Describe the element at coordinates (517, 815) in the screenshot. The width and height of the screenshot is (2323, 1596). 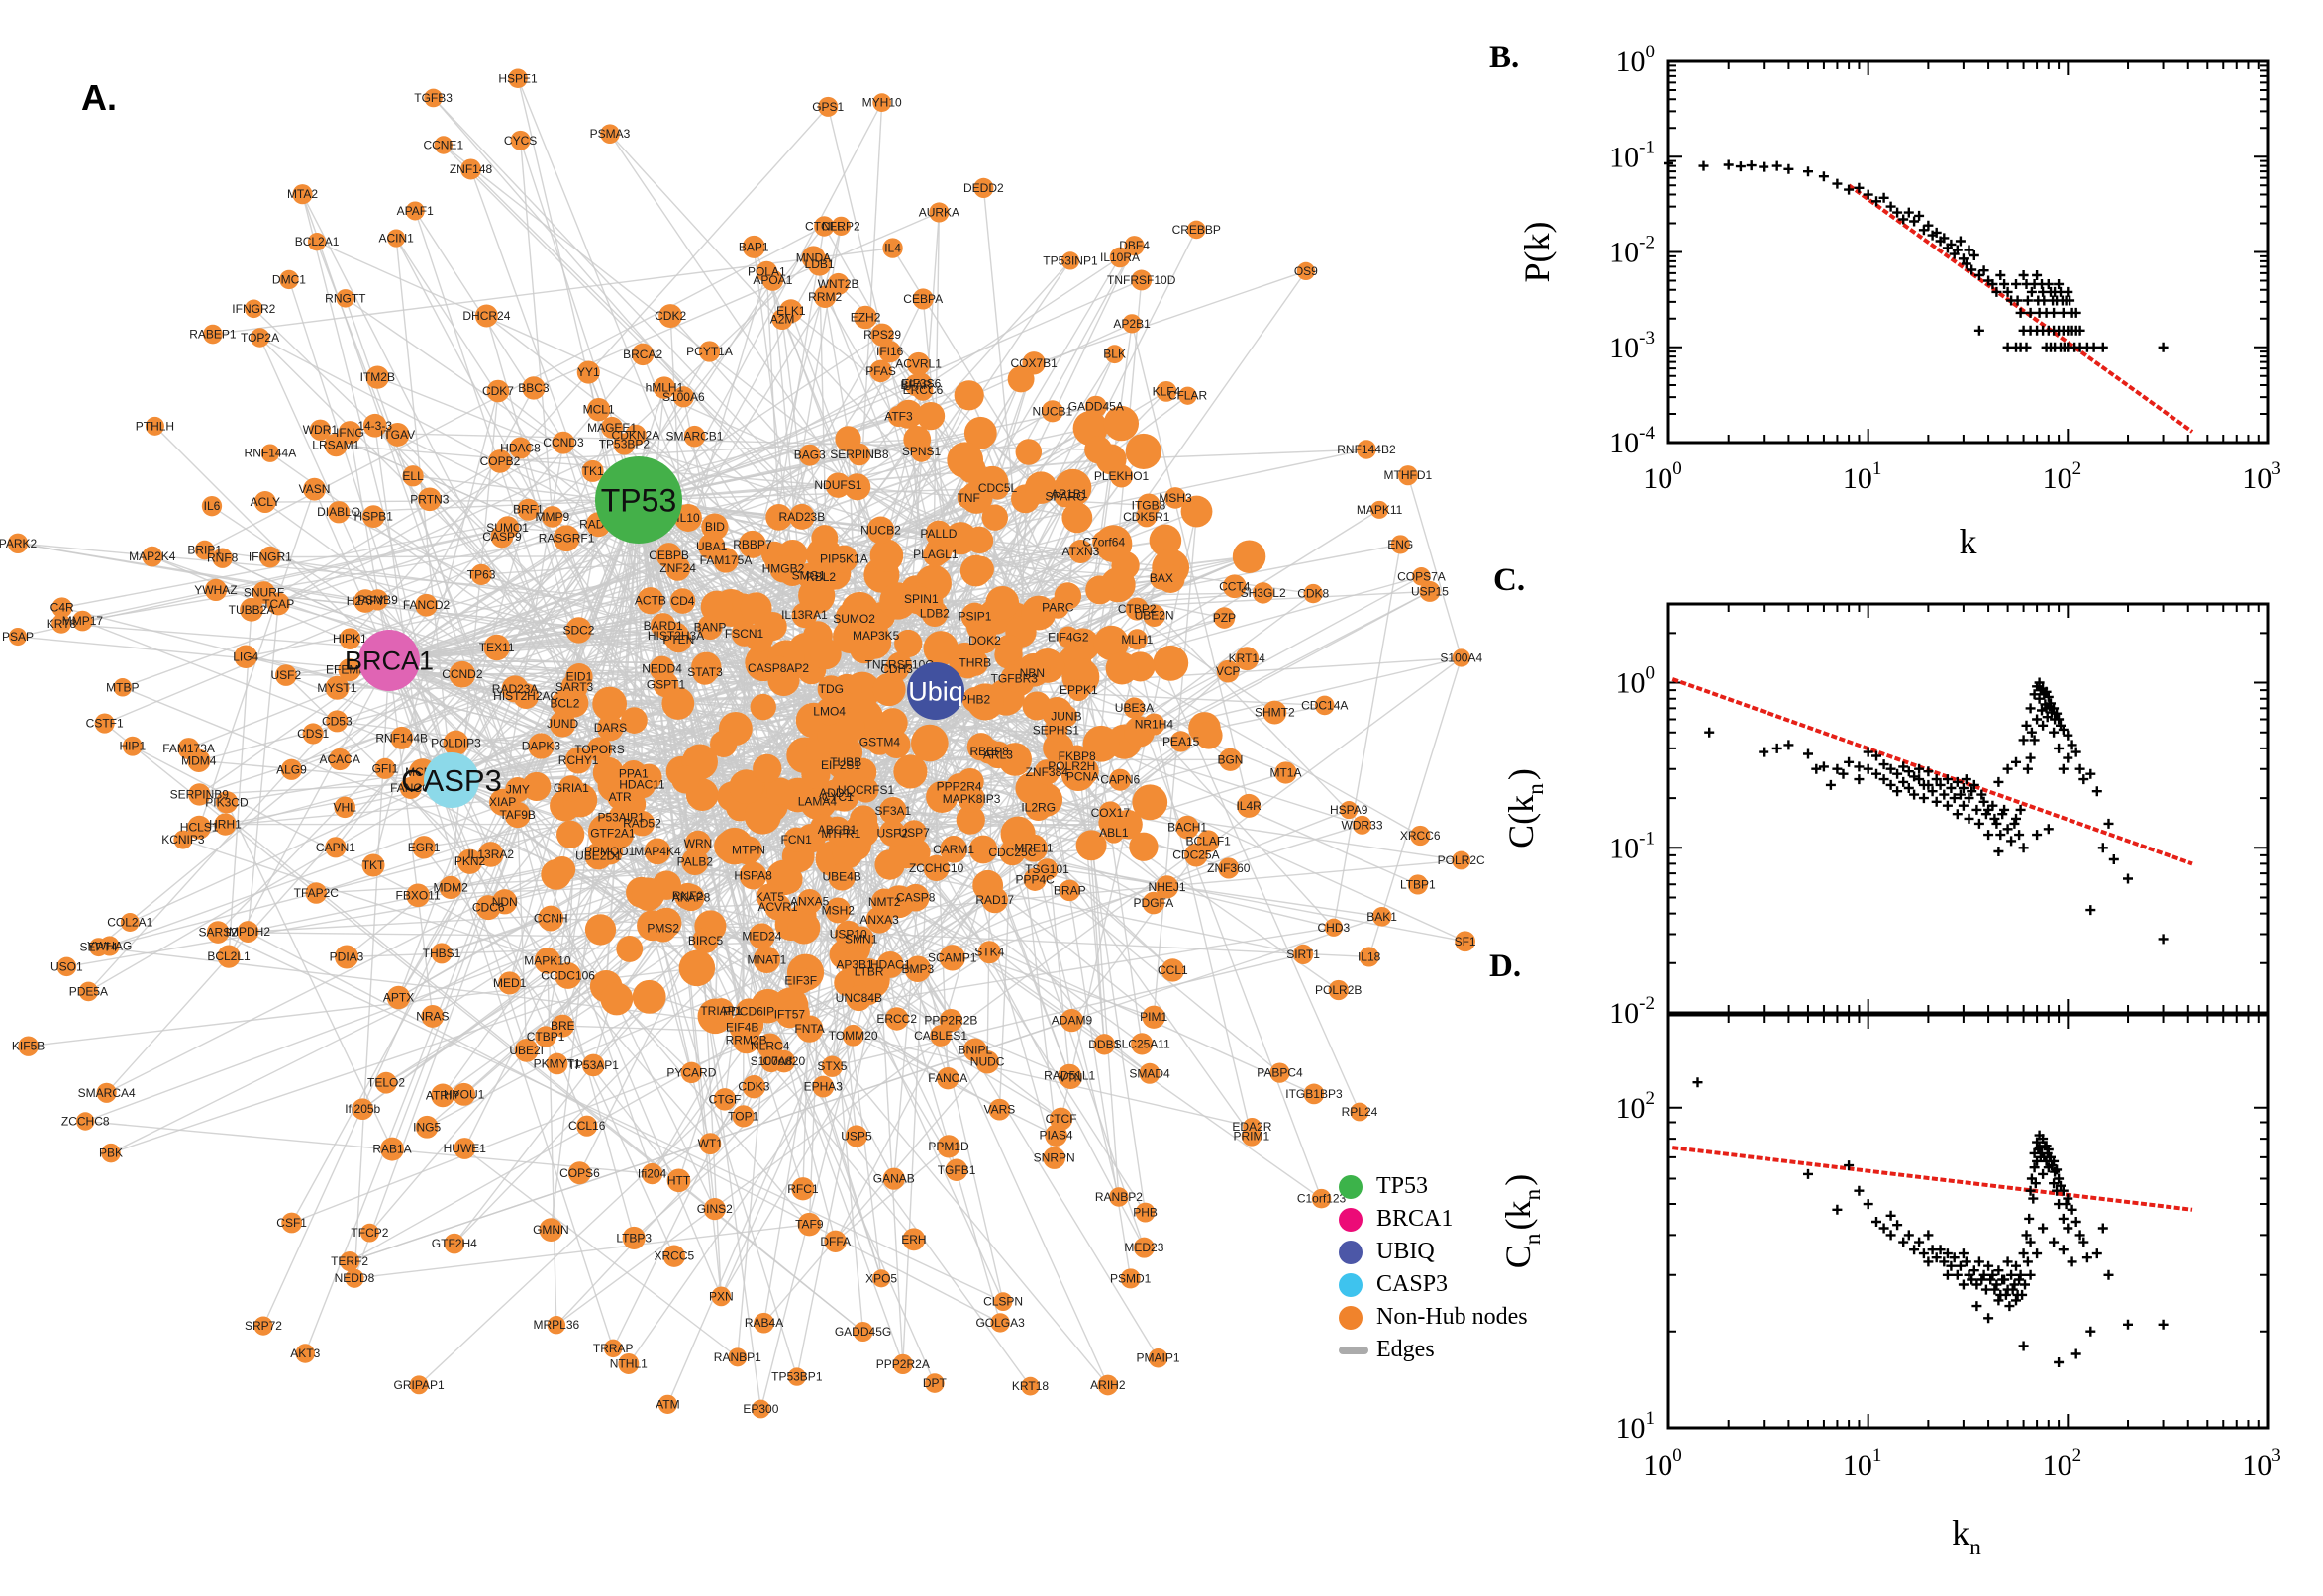
I see `gene-label: TAF9B` at that location.